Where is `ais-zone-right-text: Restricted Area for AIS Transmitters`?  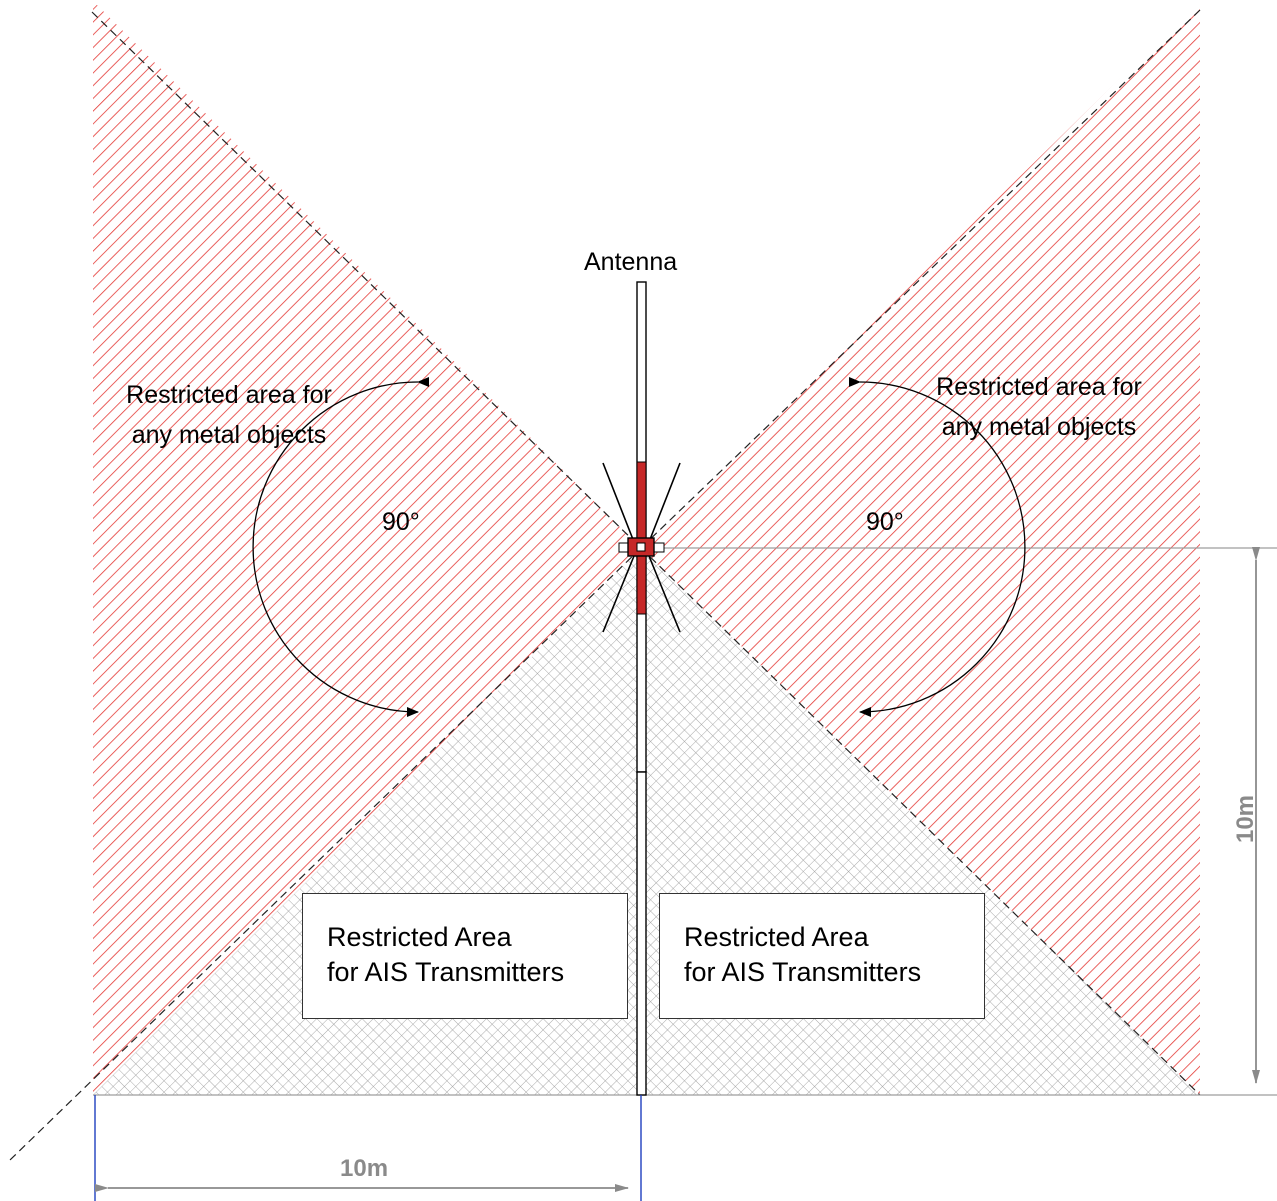
ais-zone-right-text: Restricted Area for AIS Transmitters is located at coordinates (802, 955).